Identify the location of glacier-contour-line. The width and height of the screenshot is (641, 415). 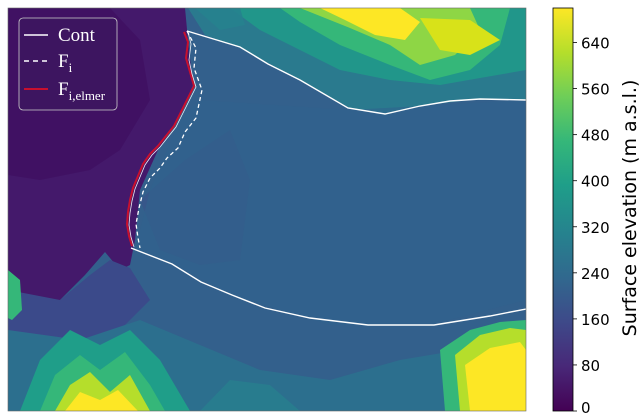
(356, 72).